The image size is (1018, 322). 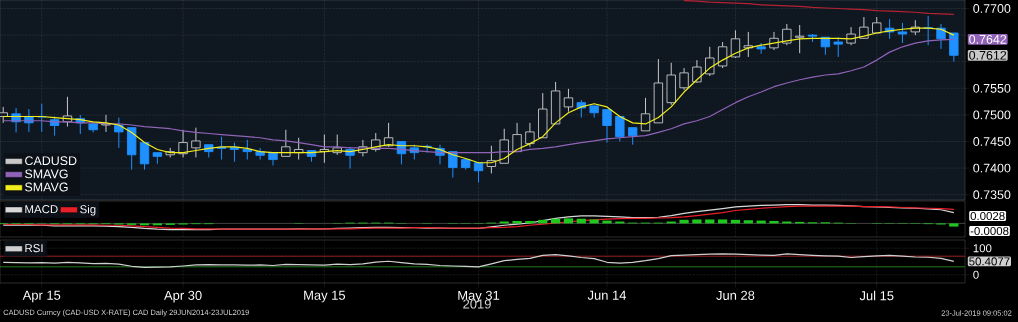 What do you see at coordinates (183, 296) in the screenshot?
I see `x-tick-label: Apr 30` at bounding box center [183, 296].